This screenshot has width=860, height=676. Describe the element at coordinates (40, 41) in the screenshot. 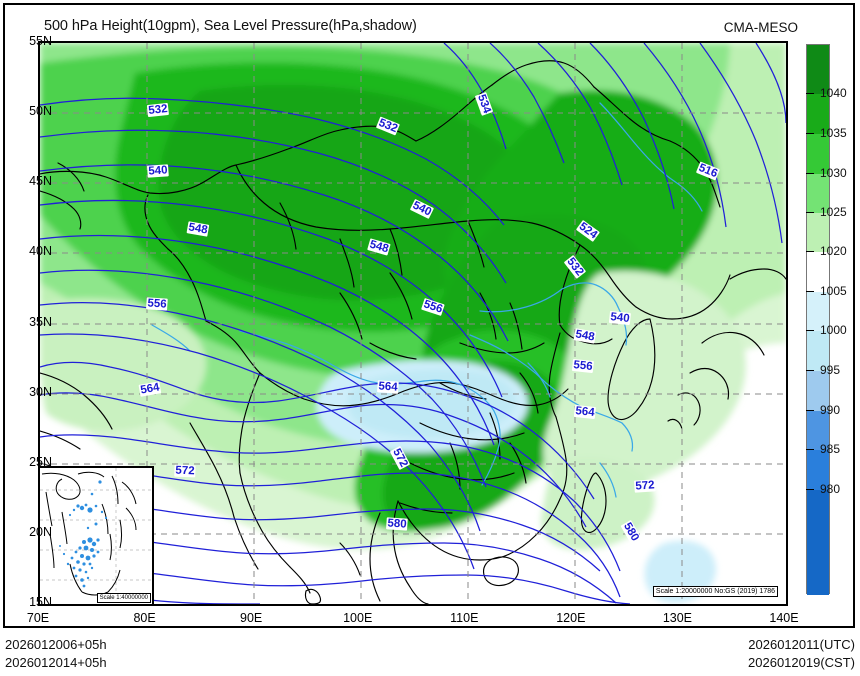

I see `y-tick-label: 55N` at that location.